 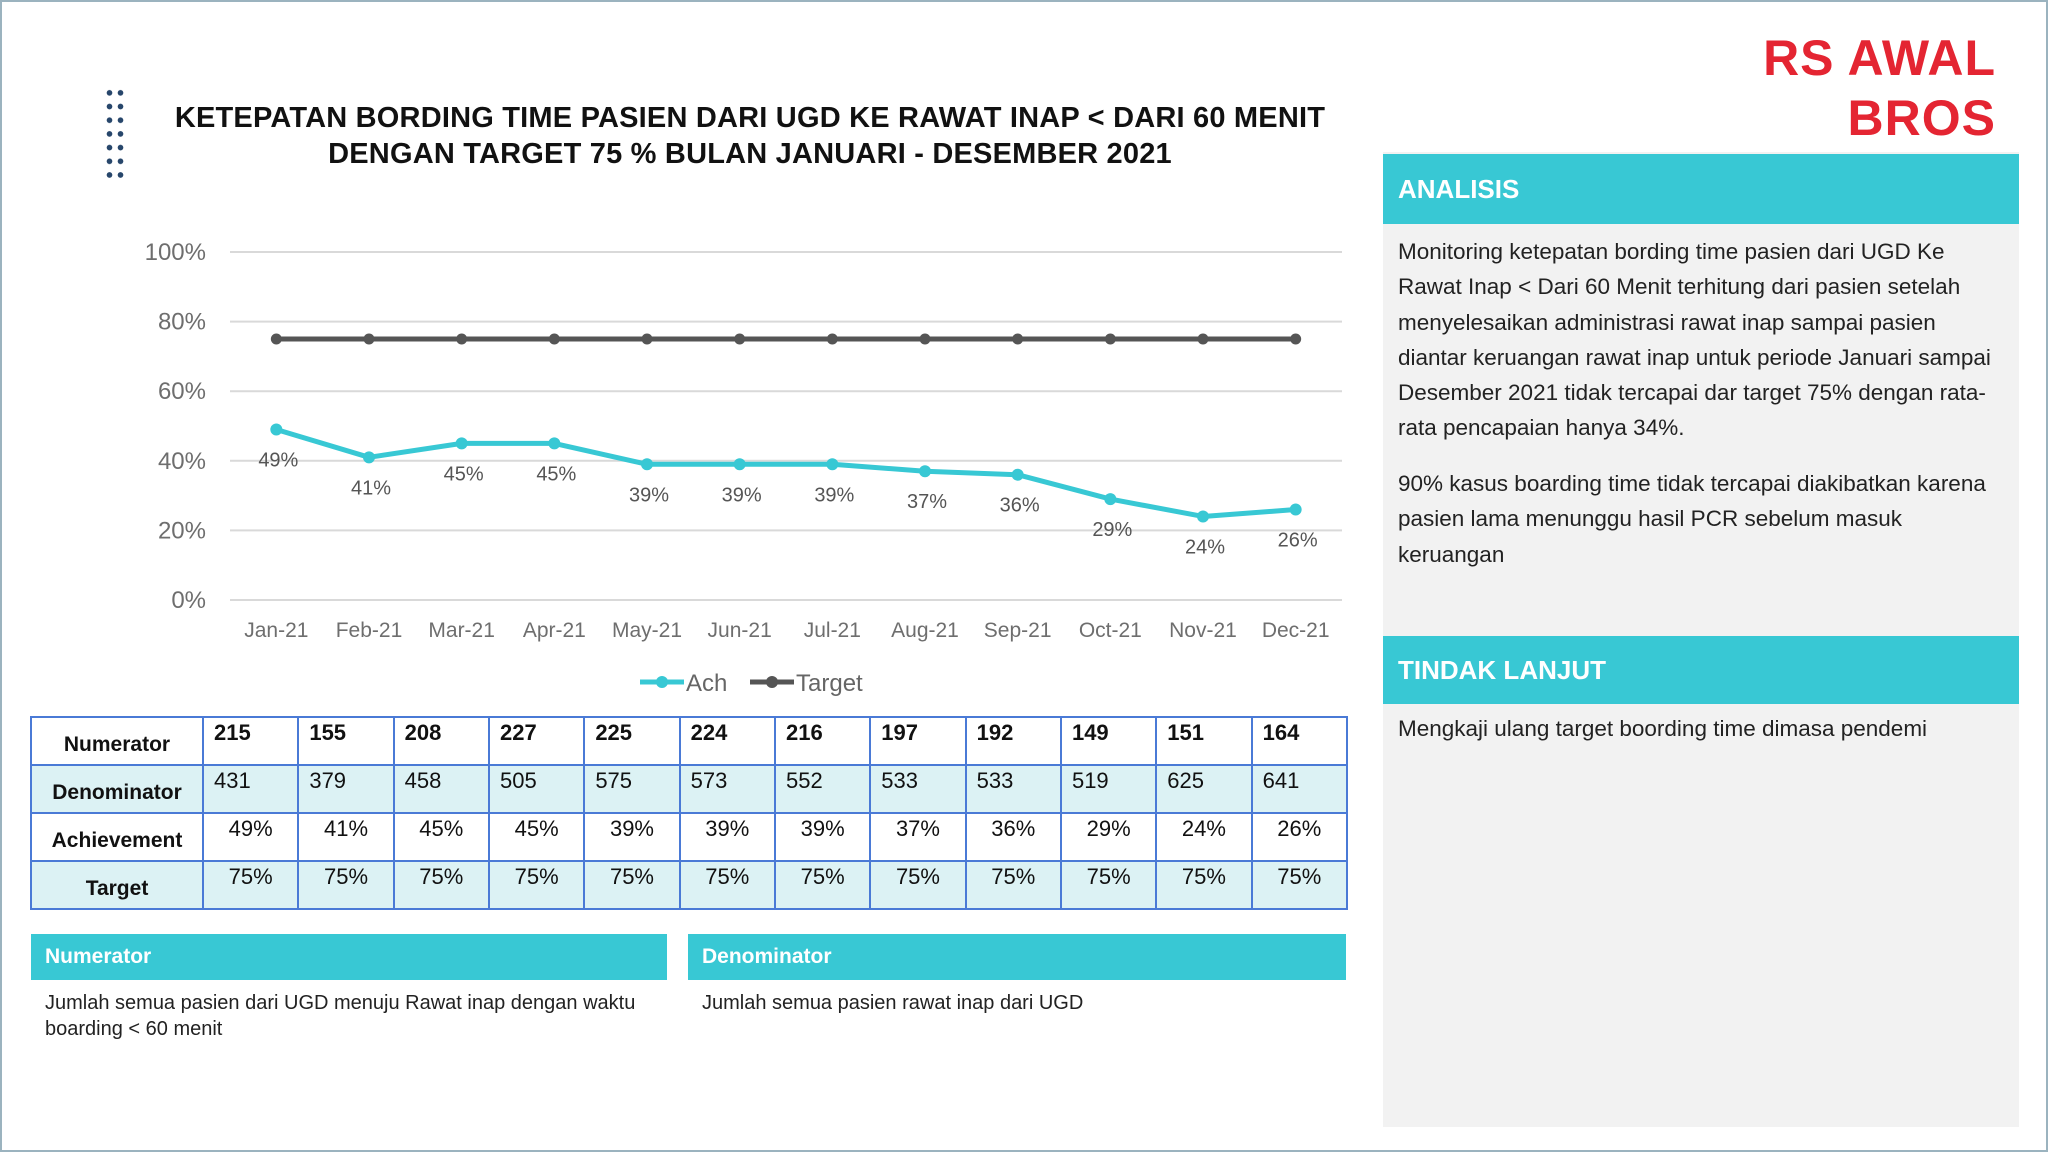 What do you see at coordinates (1020, 506) in the screenshot?
I see `data-label: 36%` at bounding box center [1020, 506].